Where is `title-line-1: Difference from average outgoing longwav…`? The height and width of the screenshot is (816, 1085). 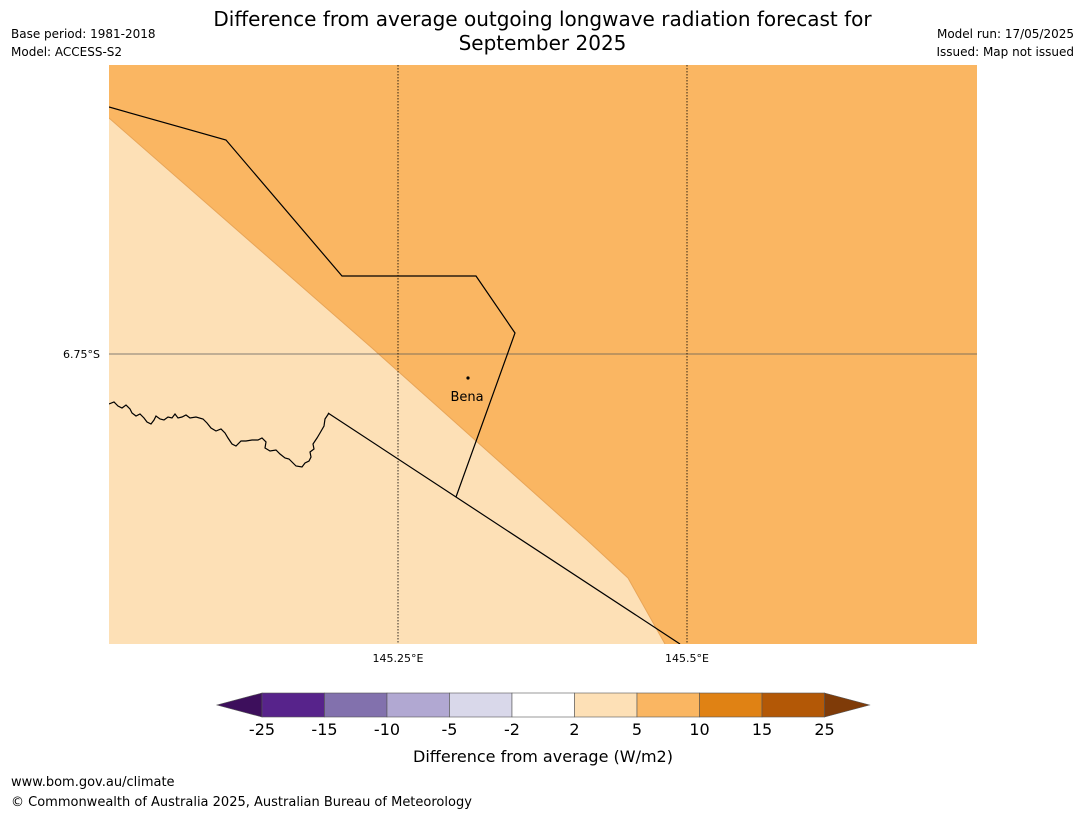
title-line-1: Difference from average outgoing longwav… is located at coordinates (542, 19).